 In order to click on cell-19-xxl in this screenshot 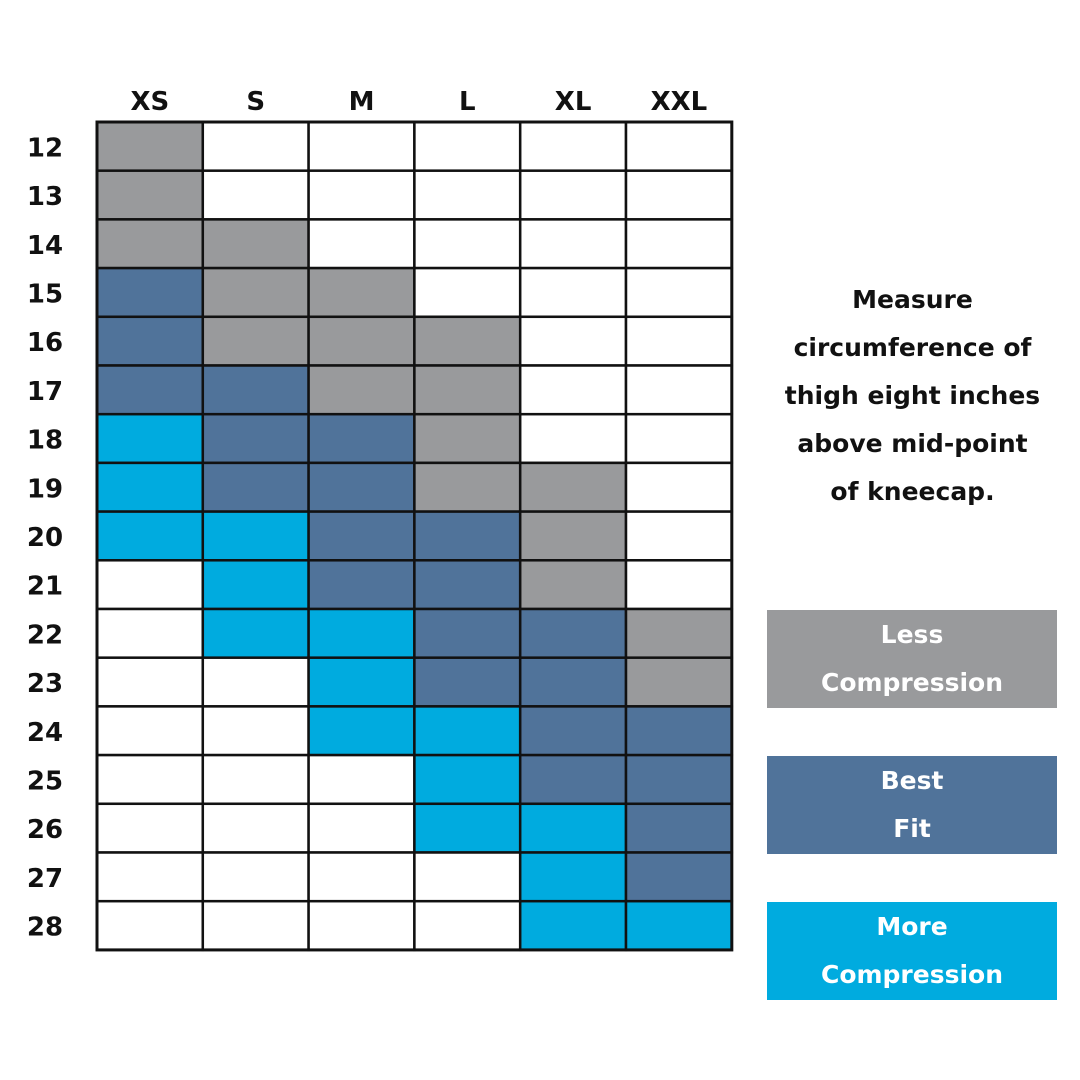, I will do `click(679, 487)`.